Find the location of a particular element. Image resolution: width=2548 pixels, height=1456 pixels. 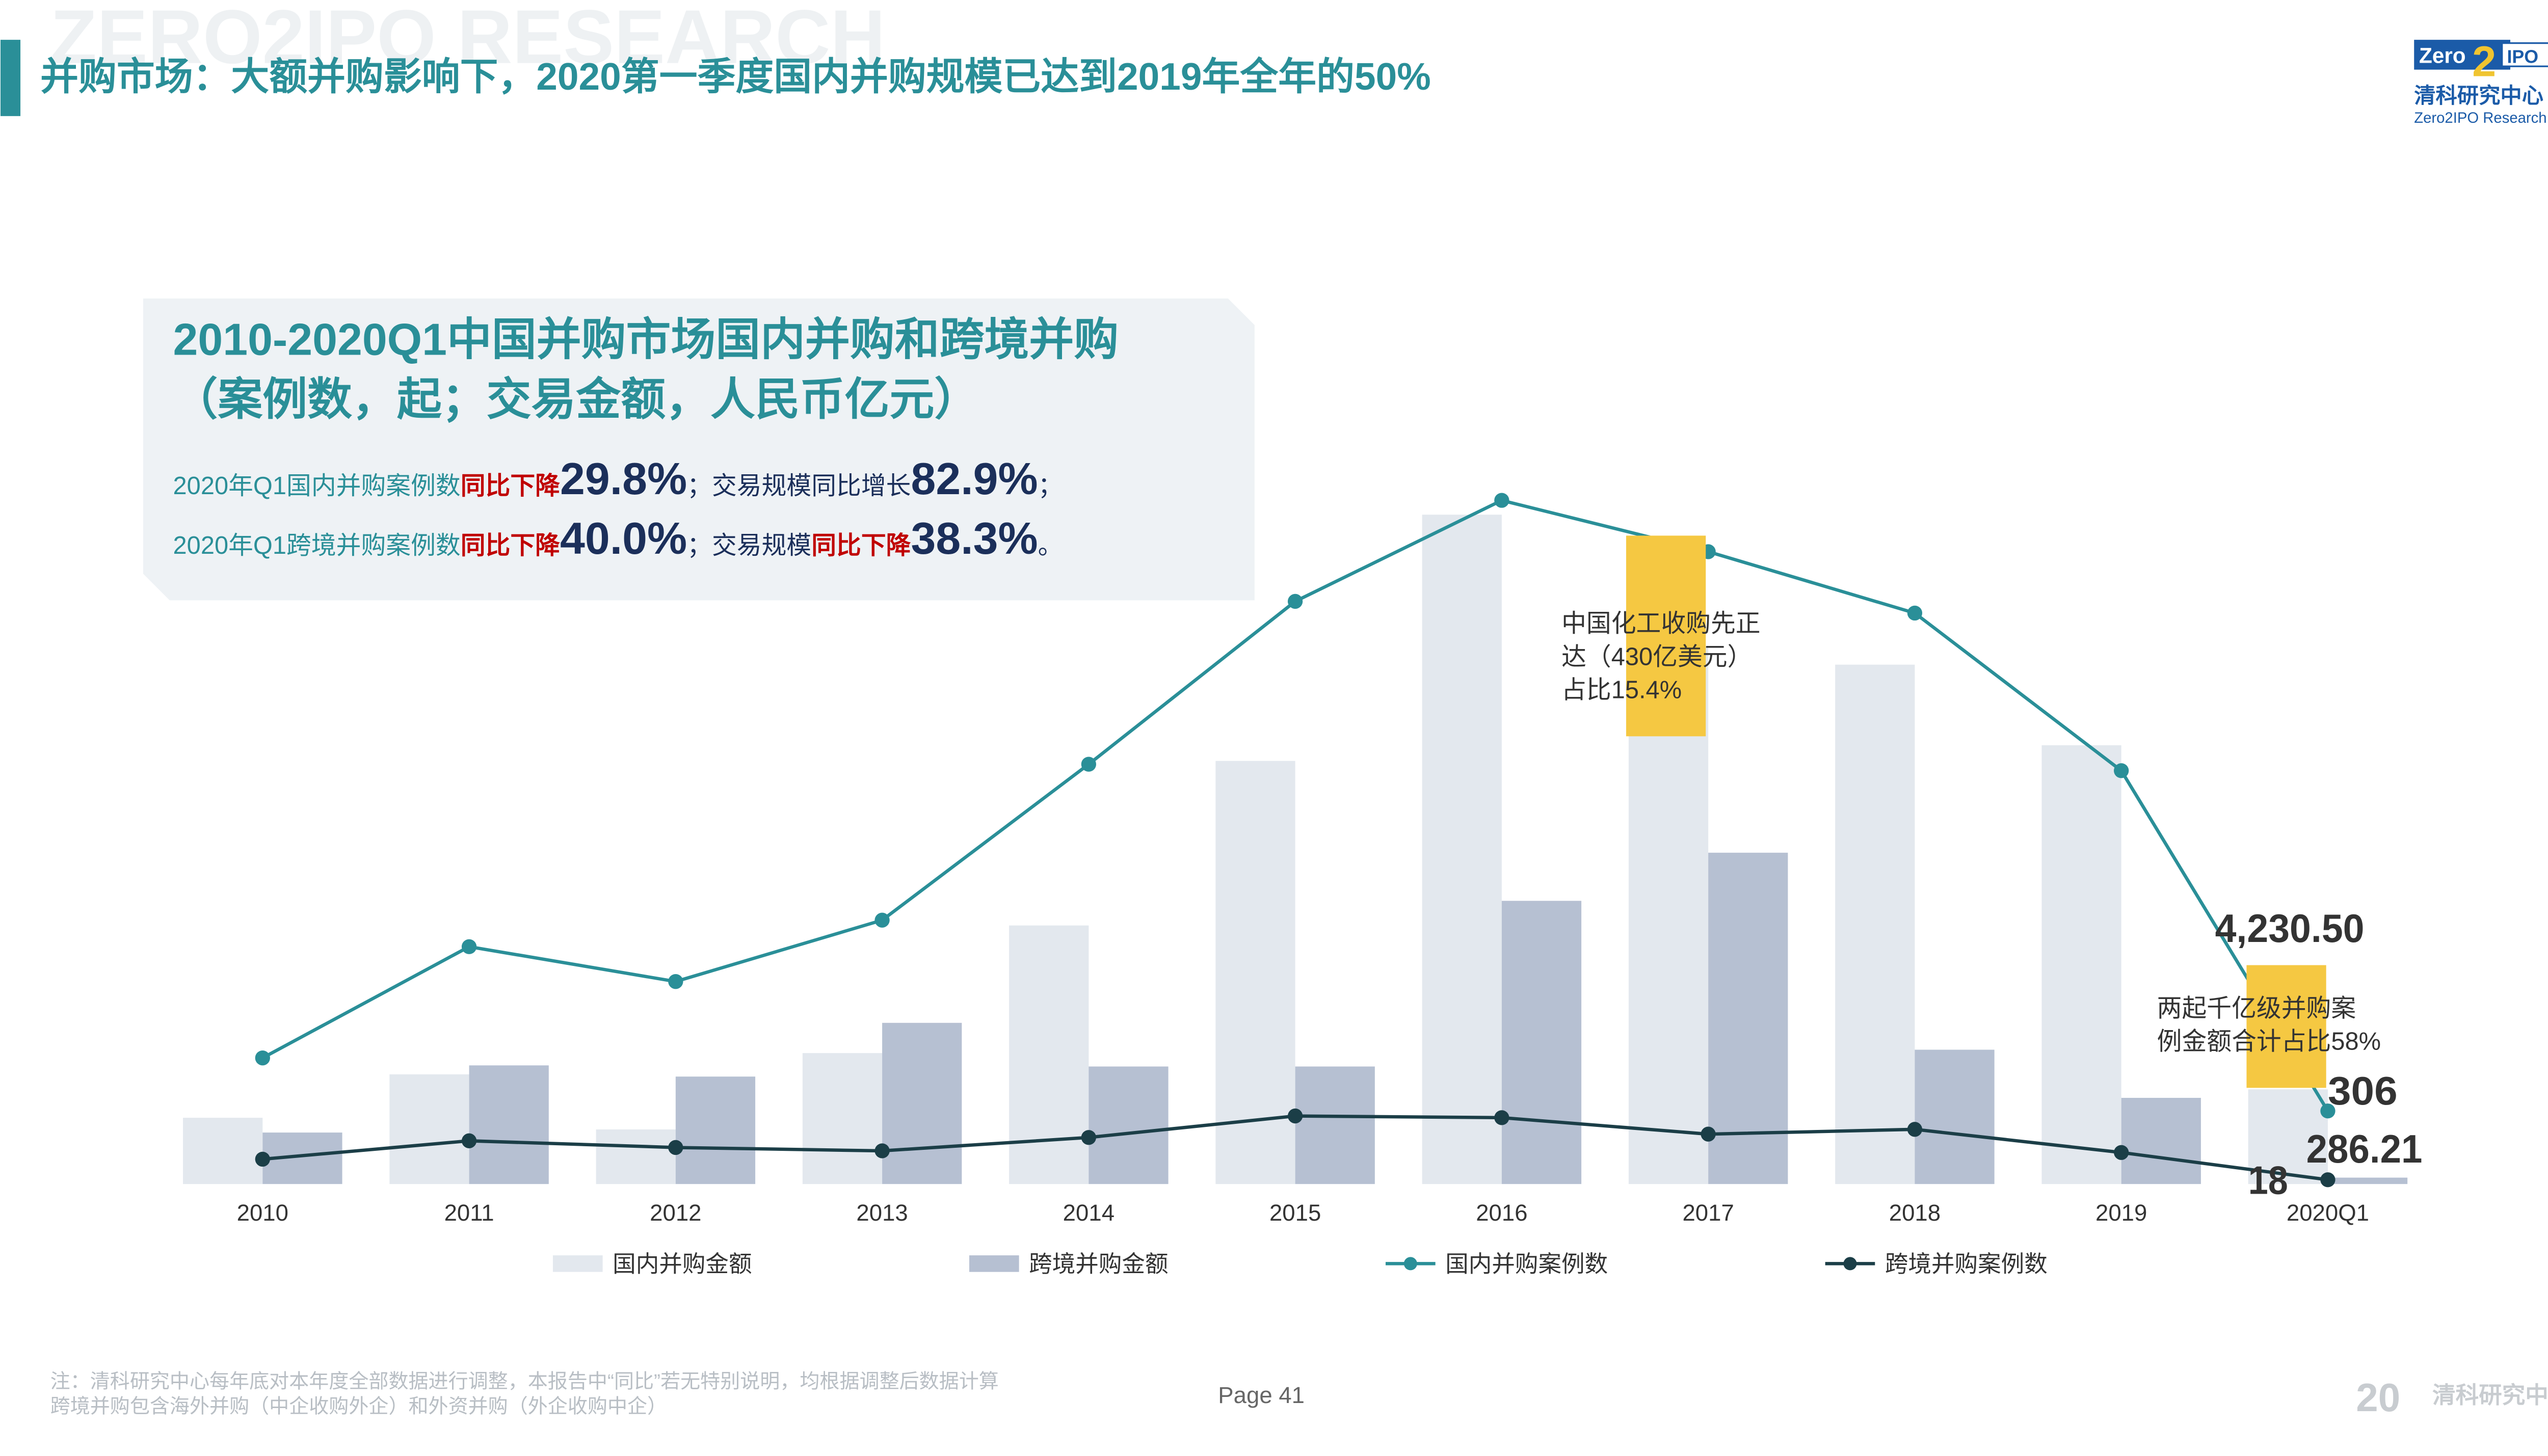

summary-number: 38.3% is located at coordinates (975, 538).